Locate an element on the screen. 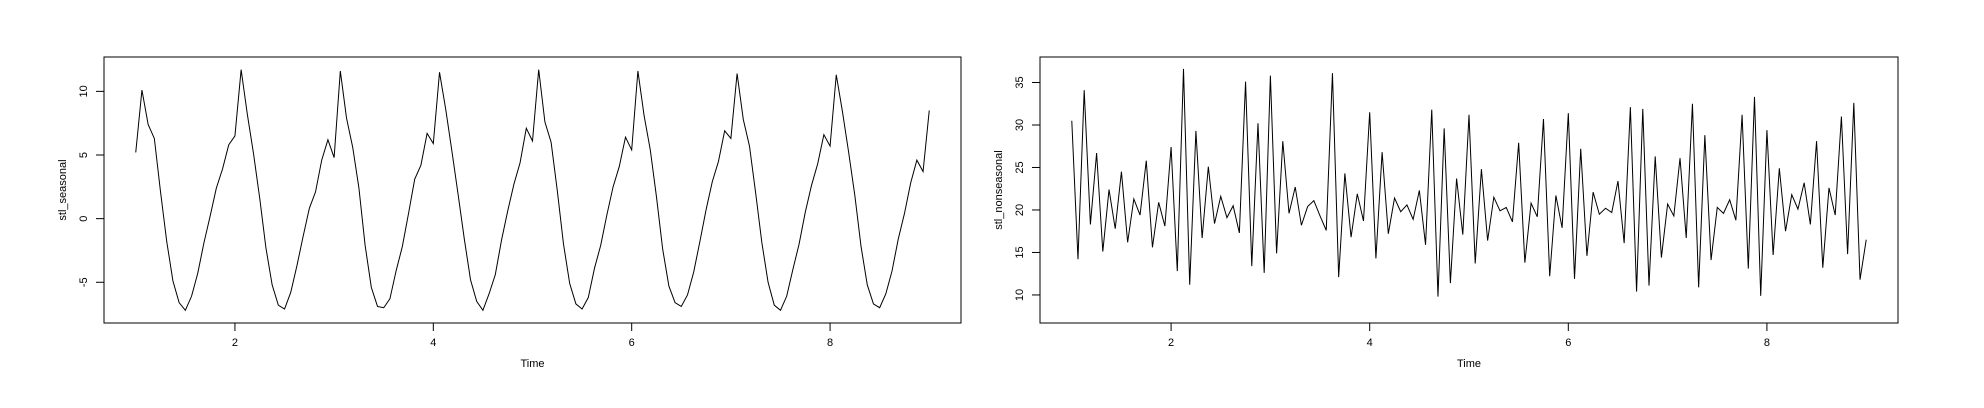 This screenshot has width=1984, height=408. y-tick-label: 5 is located at coordinates (84, 155).